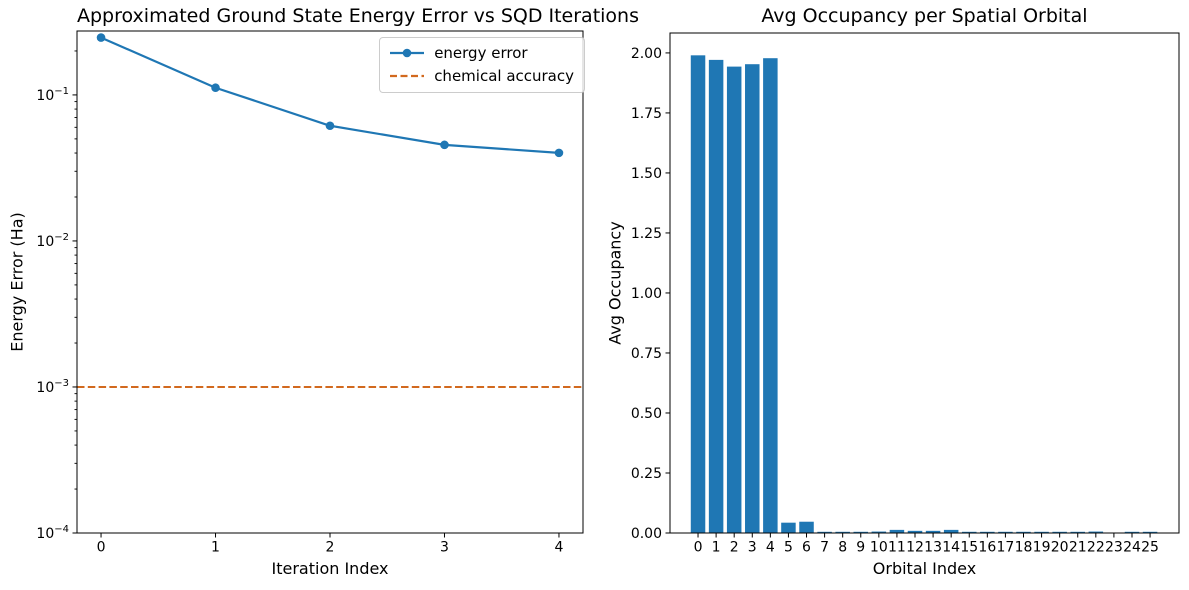 The image size is (1189, 590). Describe the element at coordinates (924, 16) in the screenshot. I see `right-chart-title: Avg Occupancy per Spatial Orbital` at that location.